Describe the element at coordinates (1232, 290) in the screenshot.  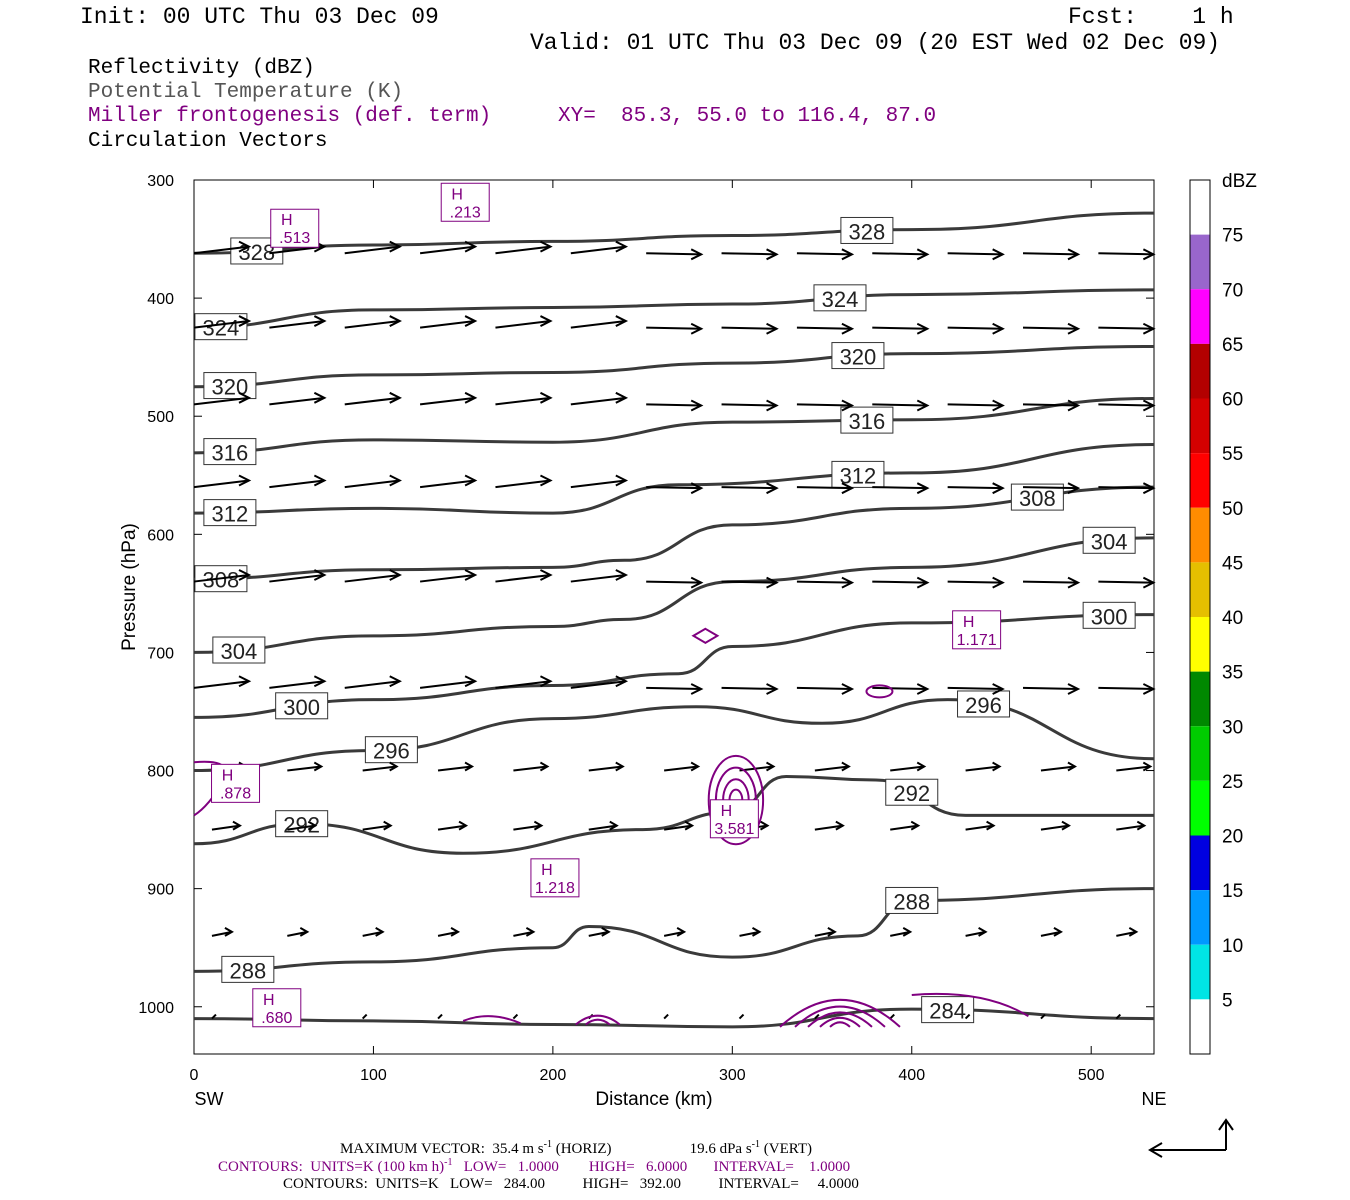
I see `colorbar-label: 70` at that location.